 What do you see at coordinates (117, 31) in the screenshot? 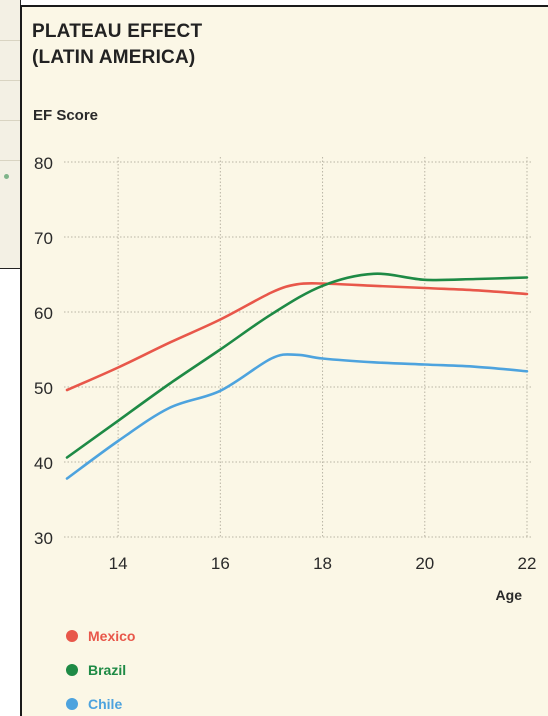
I see `chart-title-line-1: PLATEAU EFFECT` at bounding box center [117, 31].